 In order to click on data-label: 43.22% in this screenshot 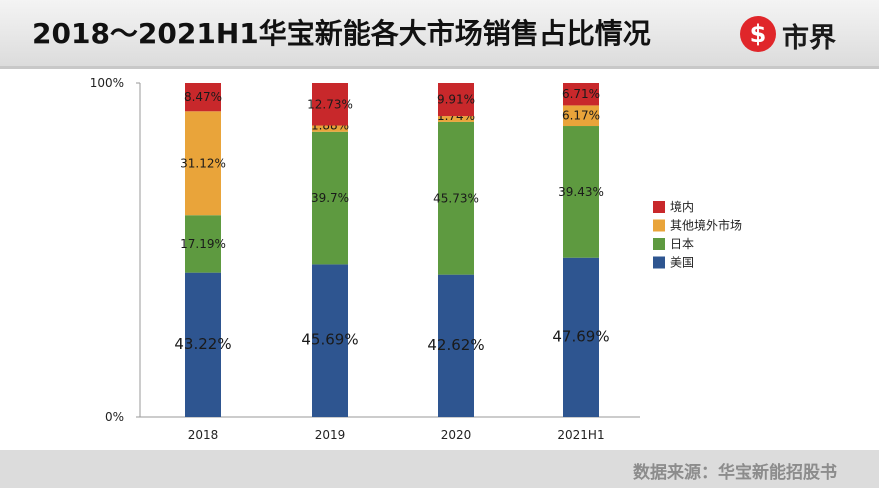, I will do `click(202, 344)`.